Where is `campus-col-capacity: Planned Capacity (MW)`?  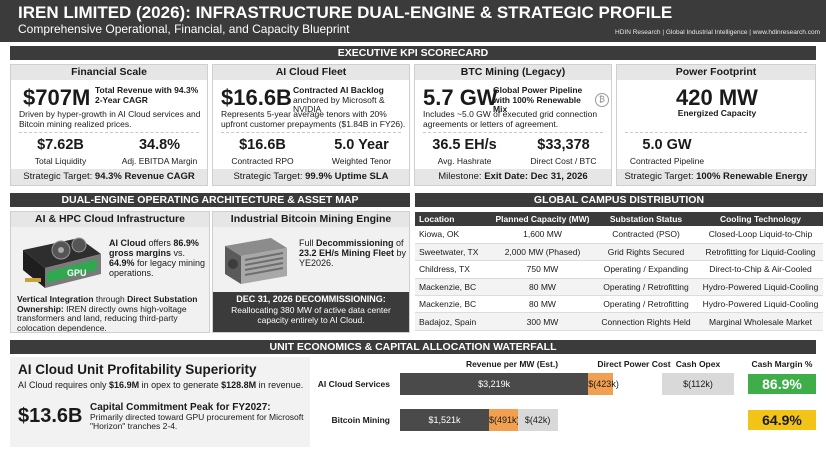
campus-col-capacity: Planned Capacity (MW) is located at coordinates (542, 219).